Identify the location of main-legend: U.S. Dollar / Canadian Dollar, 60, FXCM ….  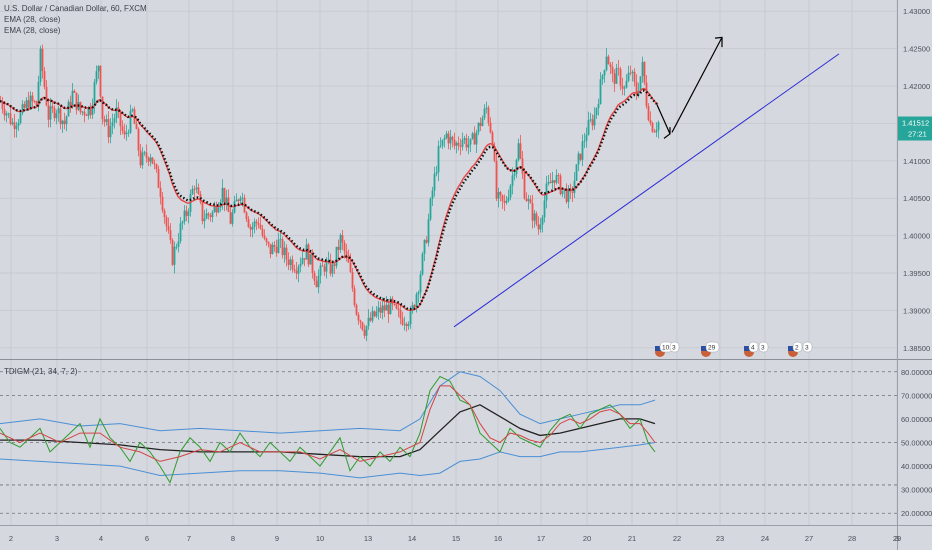
(75, 19).